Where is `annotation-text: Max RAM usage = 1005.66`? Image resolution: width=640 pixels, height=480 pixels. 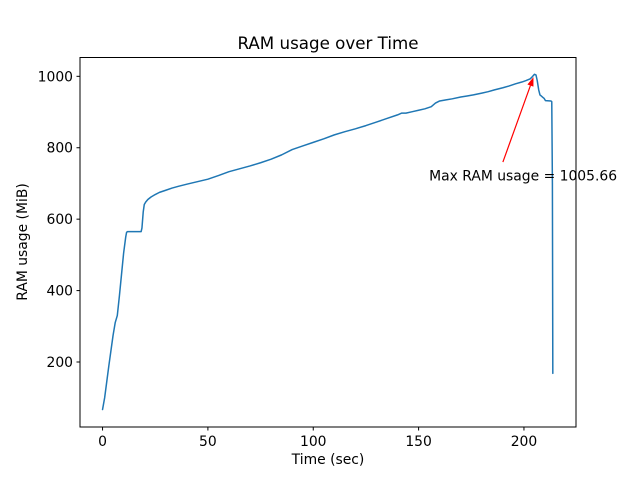
annotation-text: Max RAM usage = 1005.66 is located at coordinates (523, 177).